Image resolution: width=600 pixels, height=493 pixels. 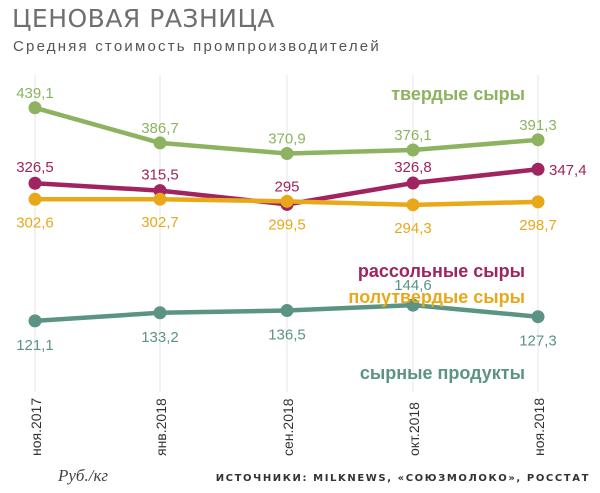 What do you see at coordinates (286, 186) in the screenshot?
I see `data-label: 295` at bounding box center [286, 186].